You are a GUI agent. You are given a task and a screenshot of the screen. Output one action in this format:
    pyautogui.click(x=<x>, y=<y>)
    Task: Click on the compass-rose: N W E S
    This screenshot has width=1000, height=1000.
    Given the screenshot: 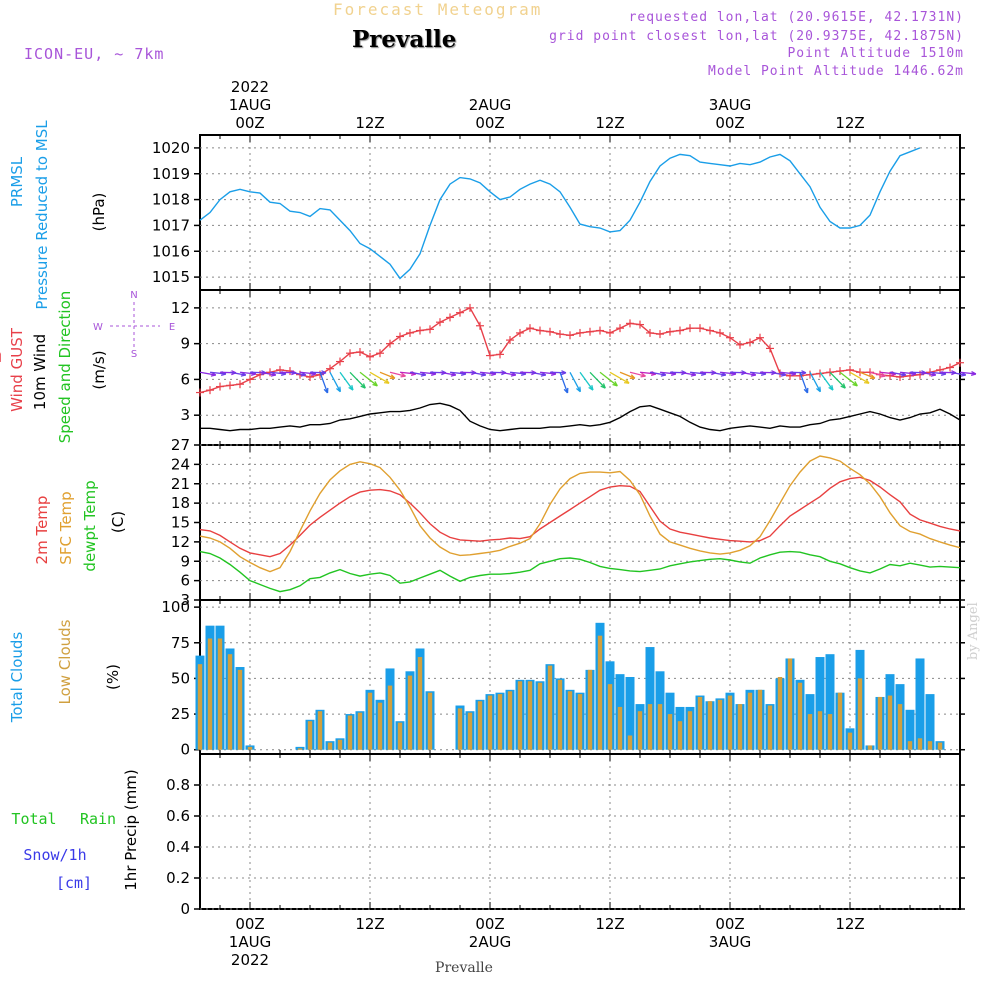 What is the action you would take?
    pyautogui.click(x=134, y=325)
    